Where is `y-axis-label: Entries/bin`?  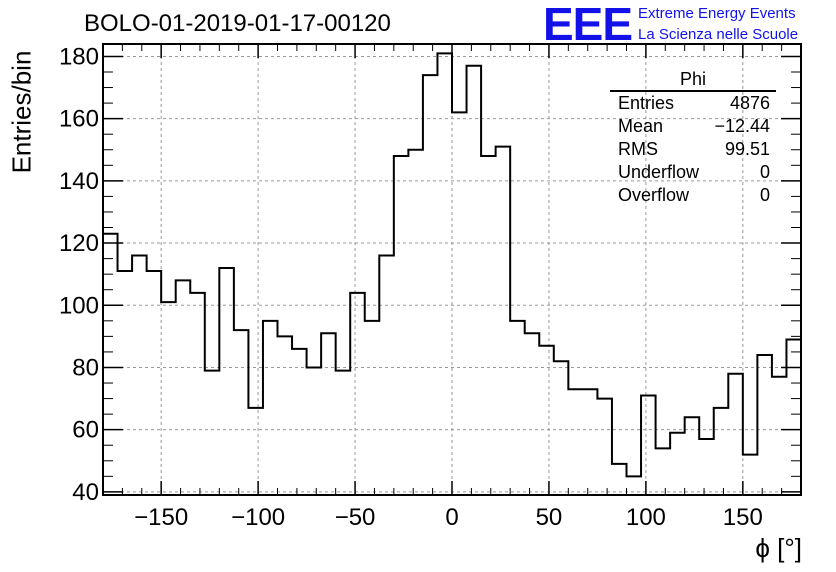 y-axis-label: Entries/bin is located at coordinates (21, 112).